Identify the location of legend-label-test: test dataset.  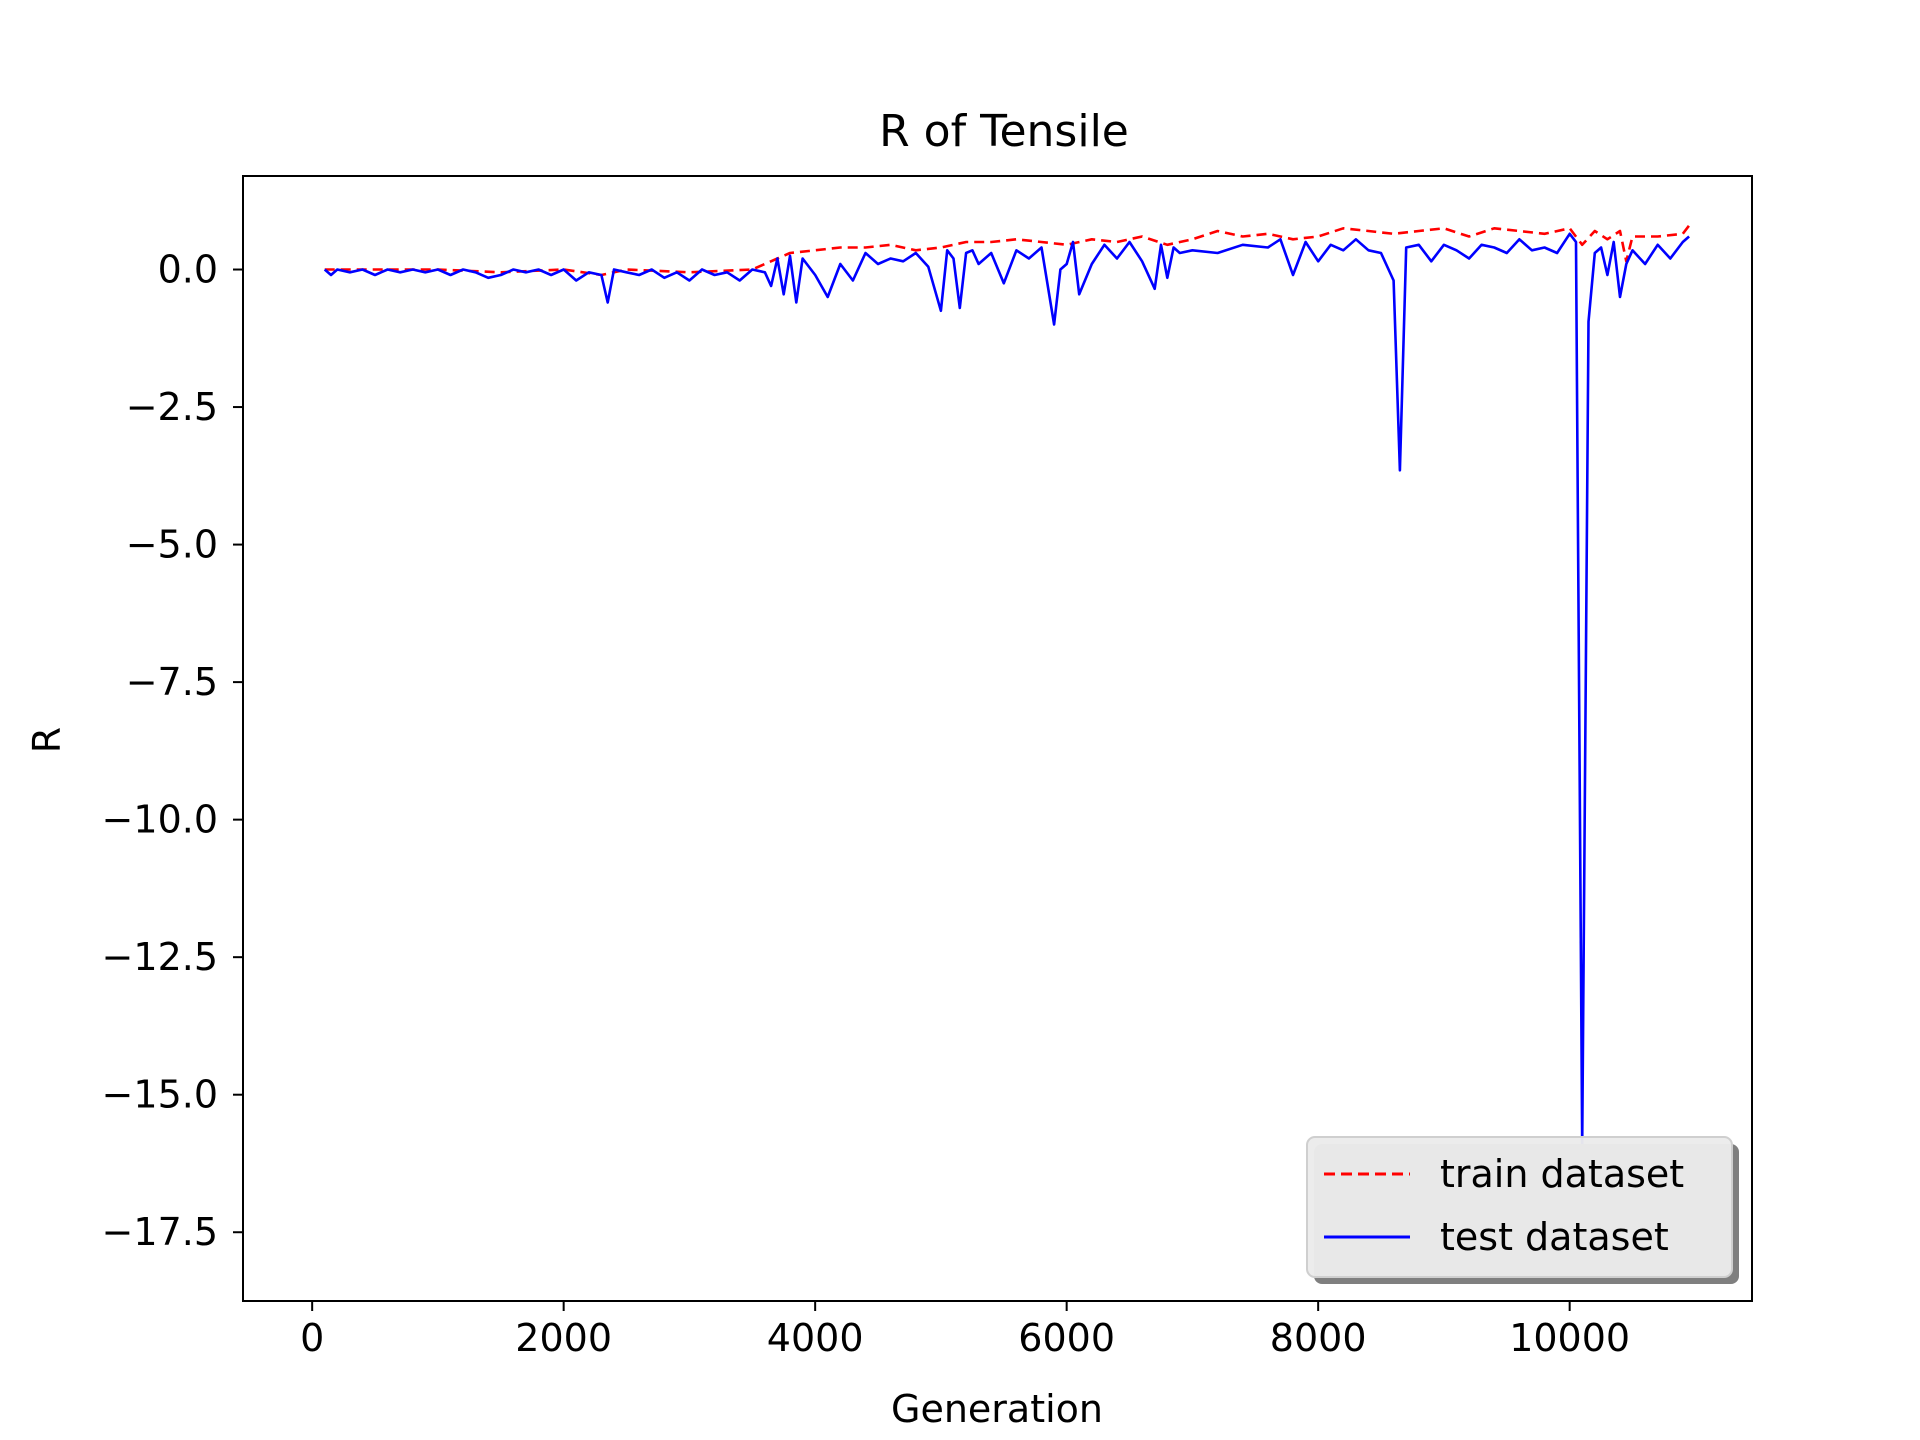
(1554, 1237).